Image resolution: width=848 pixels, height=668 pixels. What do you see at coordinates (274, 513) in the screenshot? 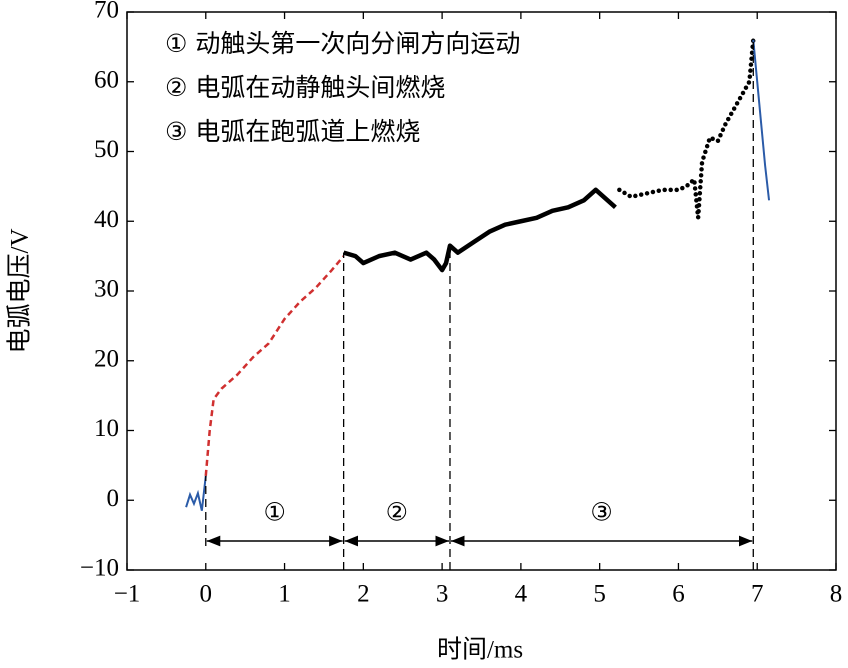
I see `phase-label: ①` at bounding box center [274, 513].